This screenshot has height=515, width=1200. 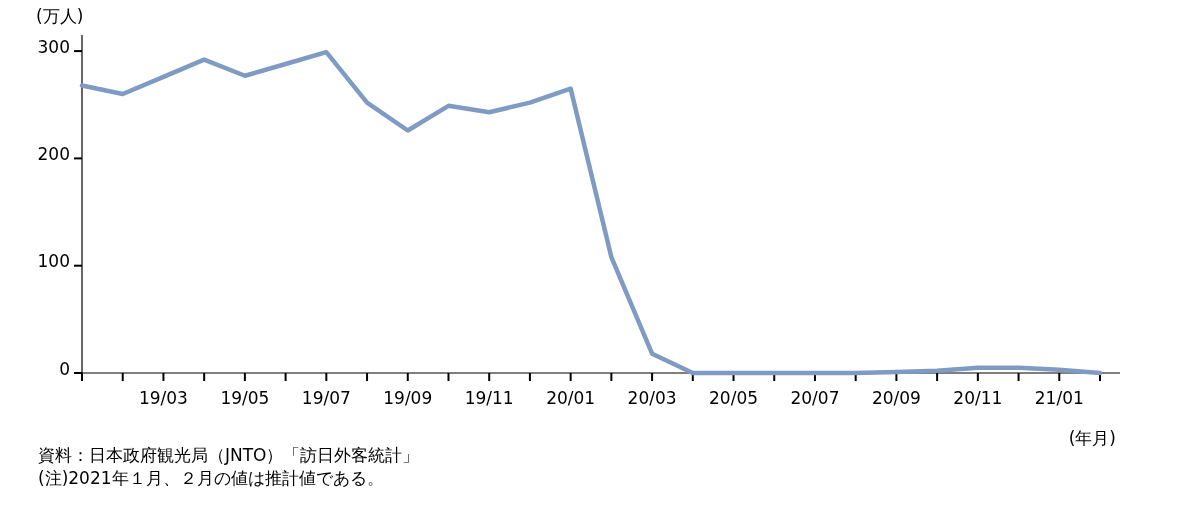 What do you see at coordinates (53, 46) in the screenshot?
I see `y-tick-label: 300` at bounding box center [53, 46].